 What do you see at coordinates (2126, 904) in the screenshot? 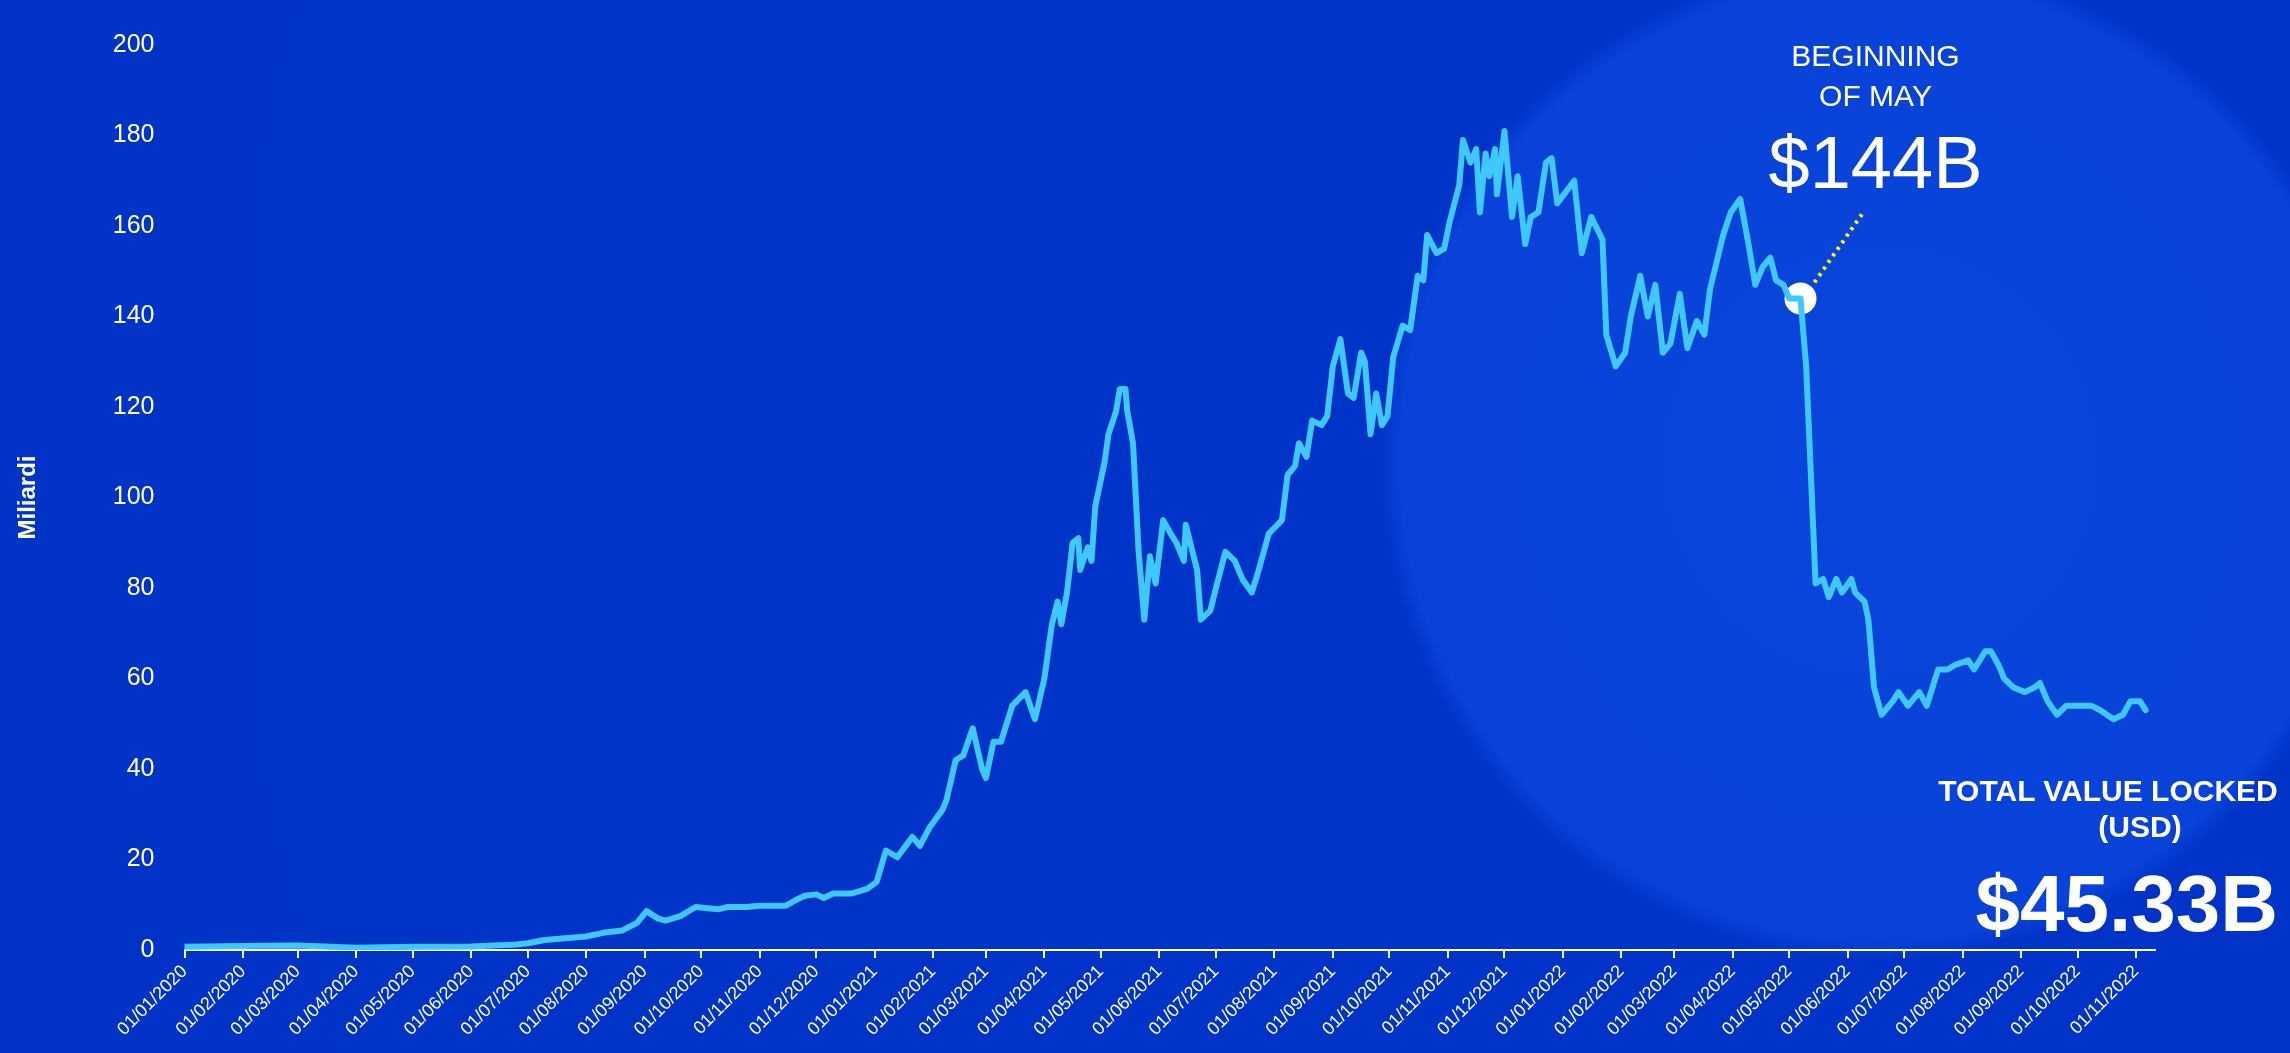
I see `annotation: $45.33B` at bounding box center [2126, 904].